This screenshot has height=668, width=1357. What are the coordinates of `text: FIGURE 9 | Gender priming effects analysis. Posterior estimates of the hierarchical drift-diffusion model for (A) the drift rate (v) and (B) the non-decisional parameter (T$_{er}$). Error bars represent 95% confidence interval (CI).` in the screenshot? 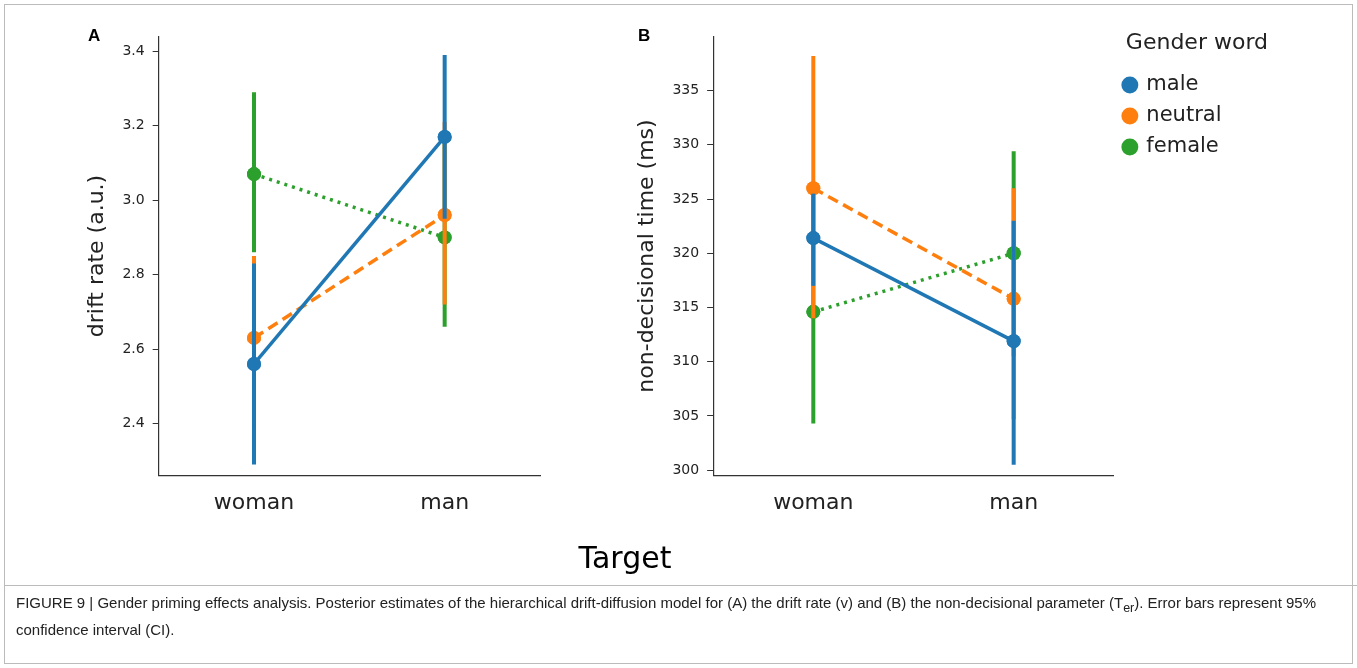 It's located at (666, 616).